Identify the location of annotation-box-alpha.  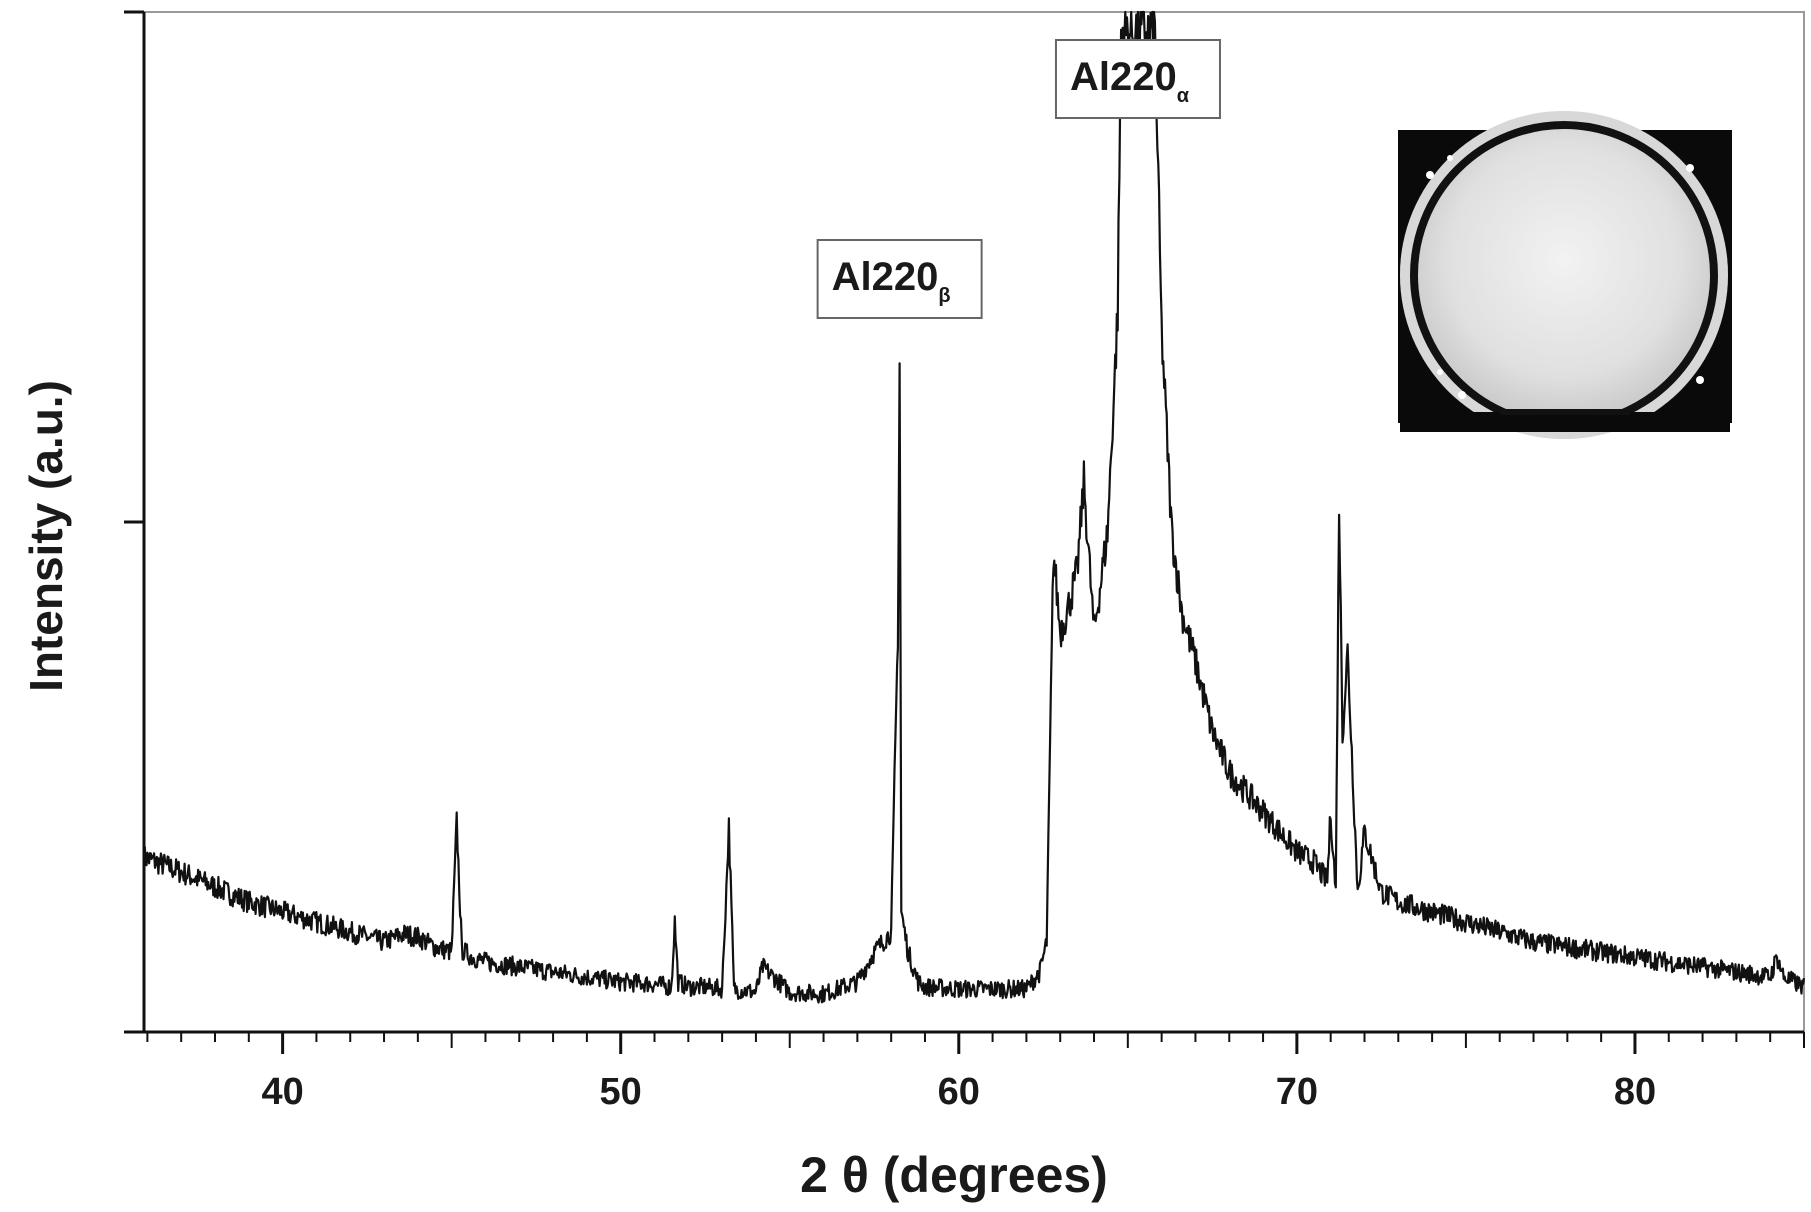
(1137, 79).